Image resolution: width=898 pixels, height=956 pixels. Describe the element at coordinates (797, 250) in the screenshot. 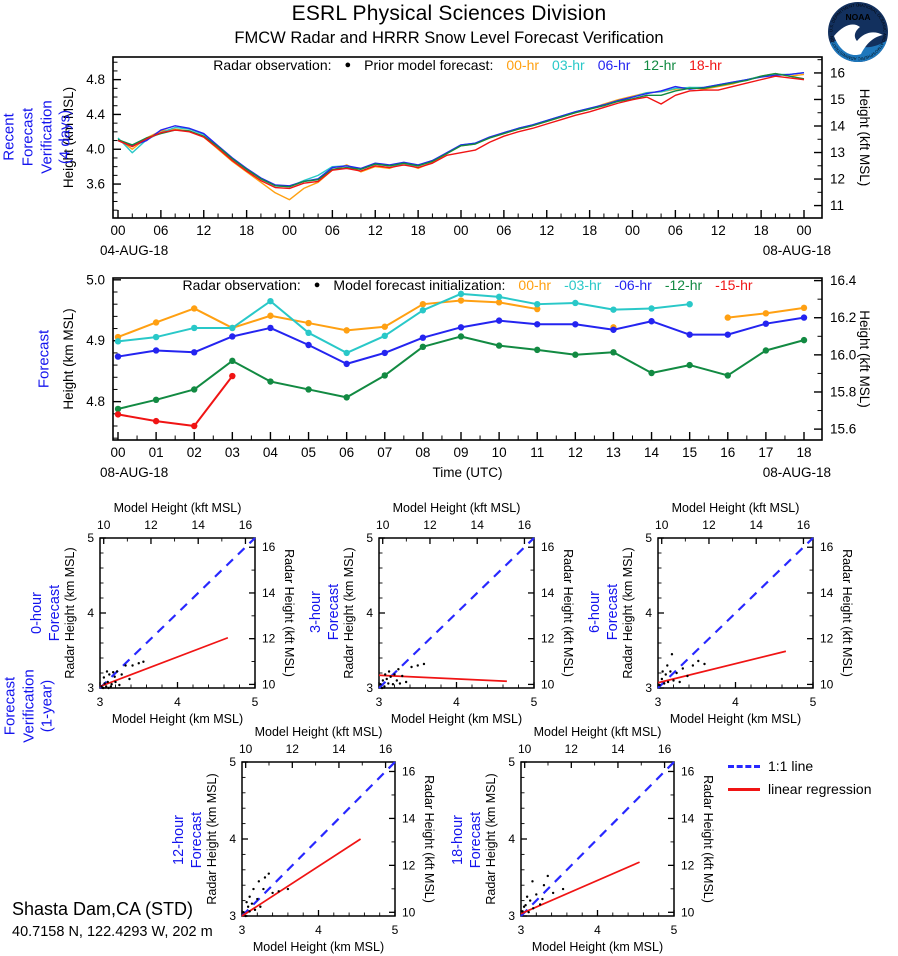

I see `date-right-label: 08-AUG-18` at that location.